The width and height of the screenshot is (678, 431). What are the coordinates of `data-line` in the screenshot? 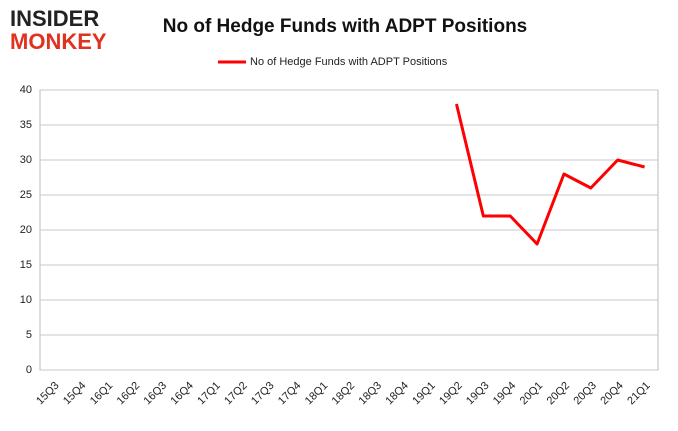 It's located at (550, 174).